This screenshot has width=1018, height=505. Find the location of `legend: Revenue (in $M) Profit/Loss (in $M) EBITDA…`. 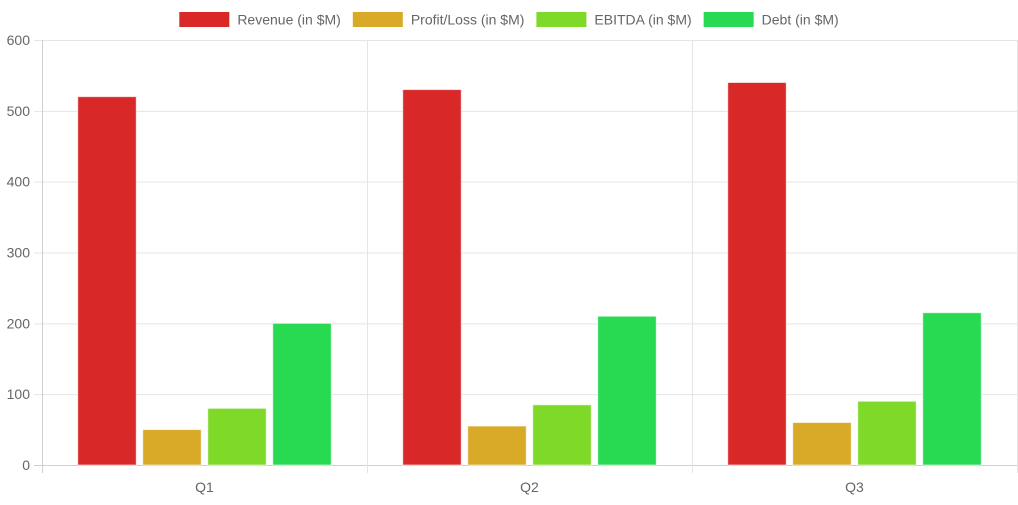

legend: Revenue (in $M) Profit/Loss (in $M) EBITDA… is located at coordinates (508, 20).